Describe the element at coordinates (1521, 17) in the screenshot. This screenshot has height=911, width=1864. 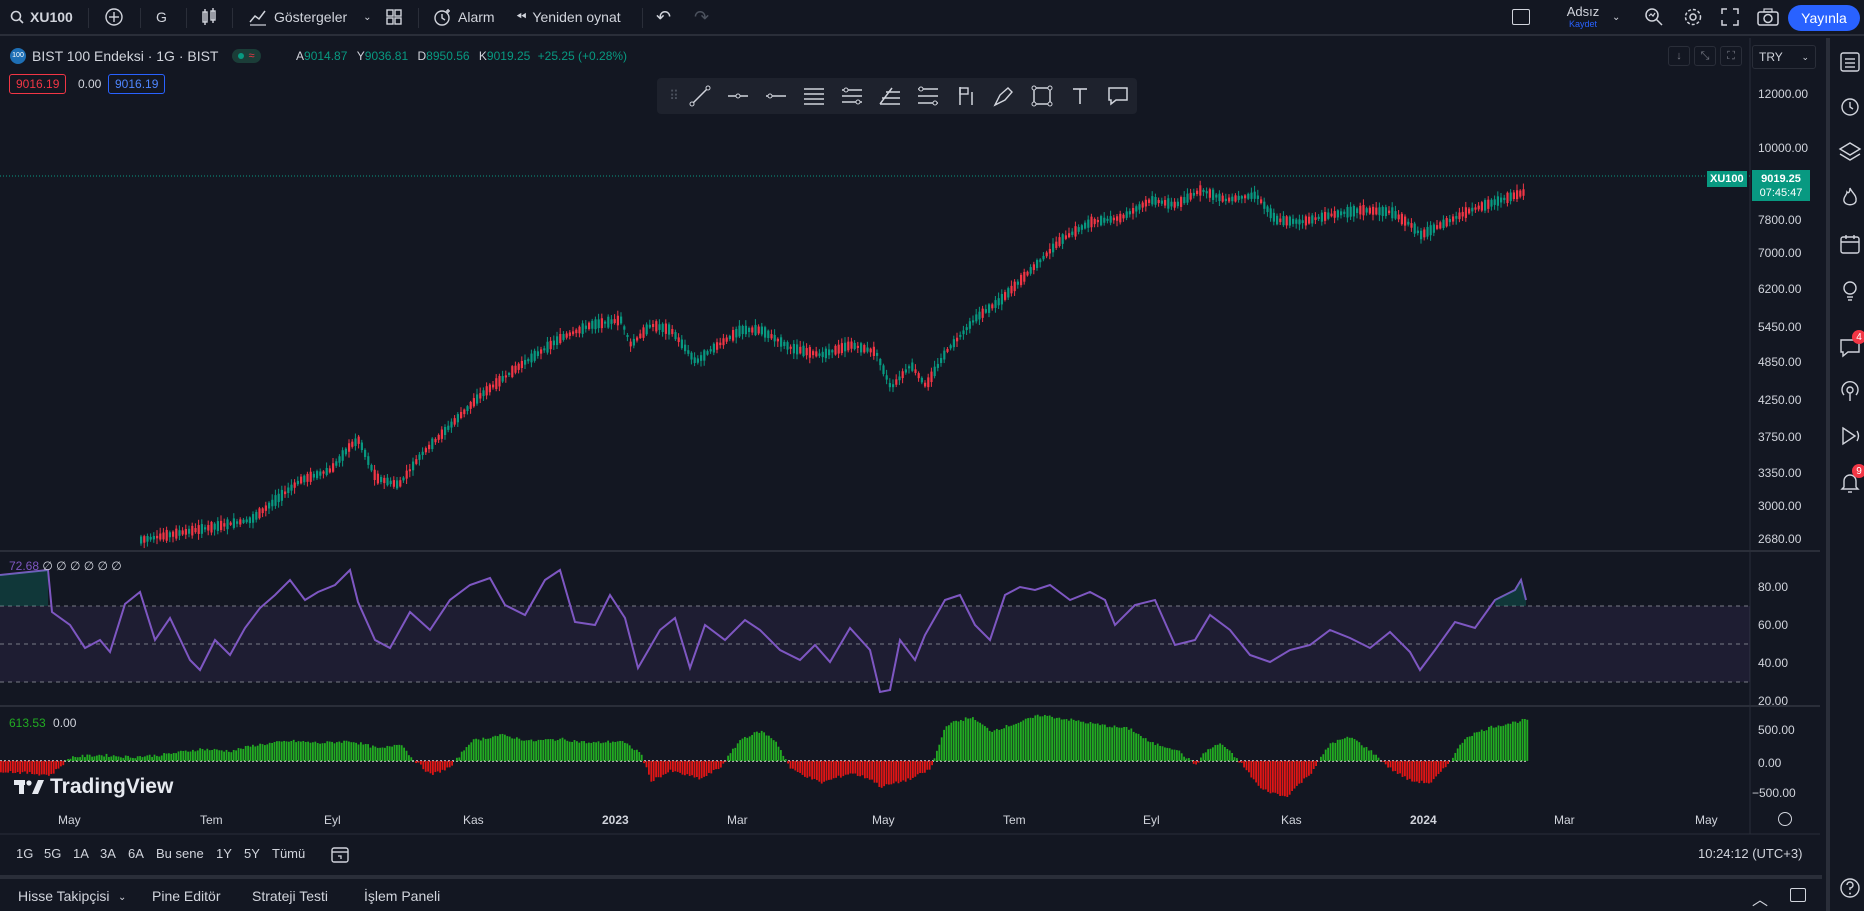
I see `layout-toggle-button` at that location.